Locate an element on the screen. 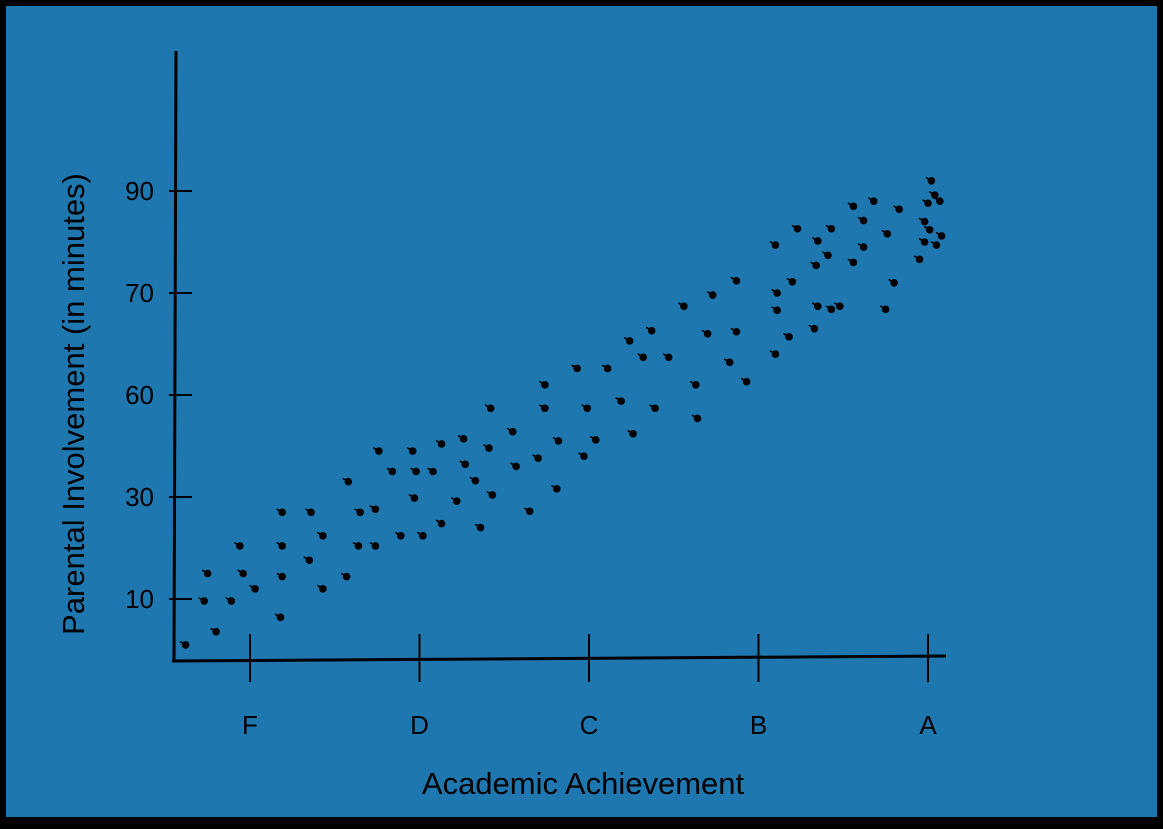 This screenshot has width=1163, height=829. y-tick-label: 60 is located at coordinates (139, 395).